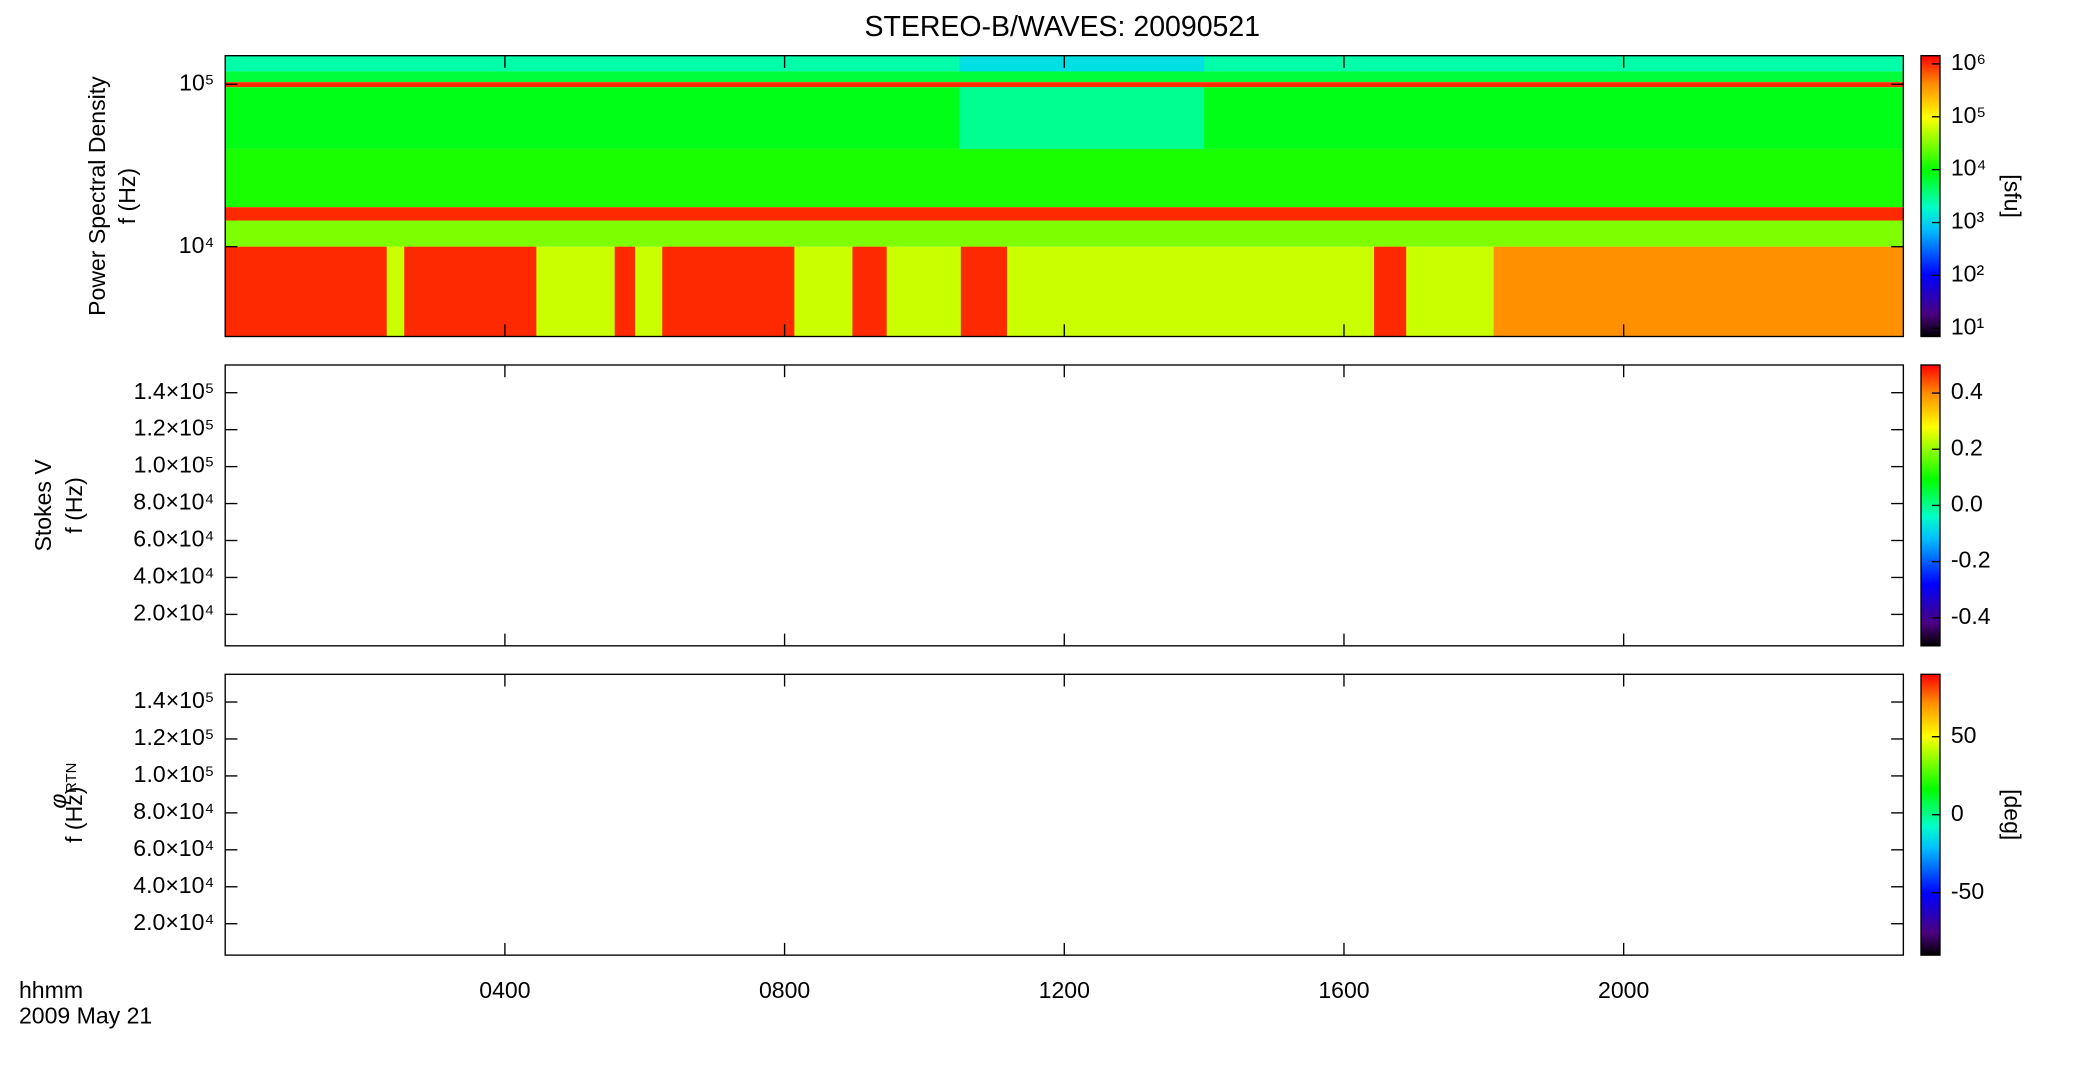 The width and height of the screenshot is (2096, 1080). I want to click on colorbar-tick-label: 0.2, so click(1967, 447).